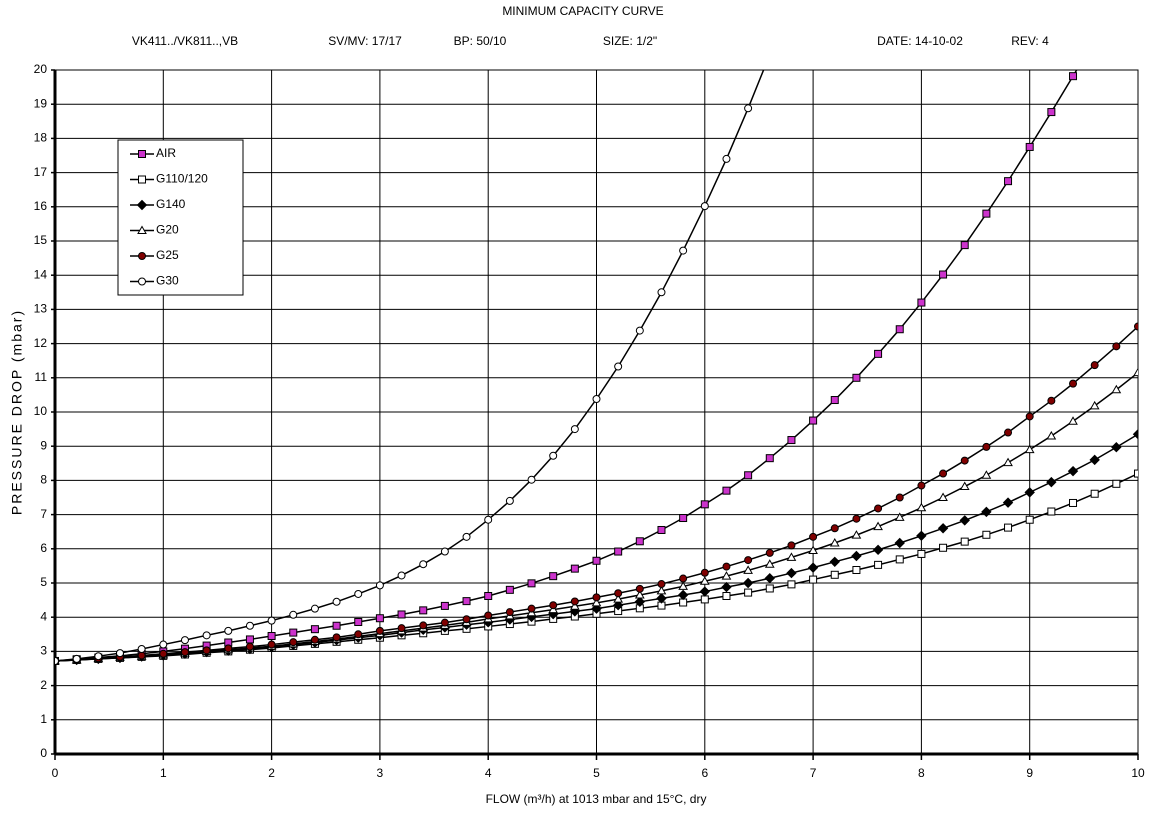  What do you see at coordinates (41, 274) in the screenshot?
I see `y-tick-label: 14` at bounding box center [41, 274].